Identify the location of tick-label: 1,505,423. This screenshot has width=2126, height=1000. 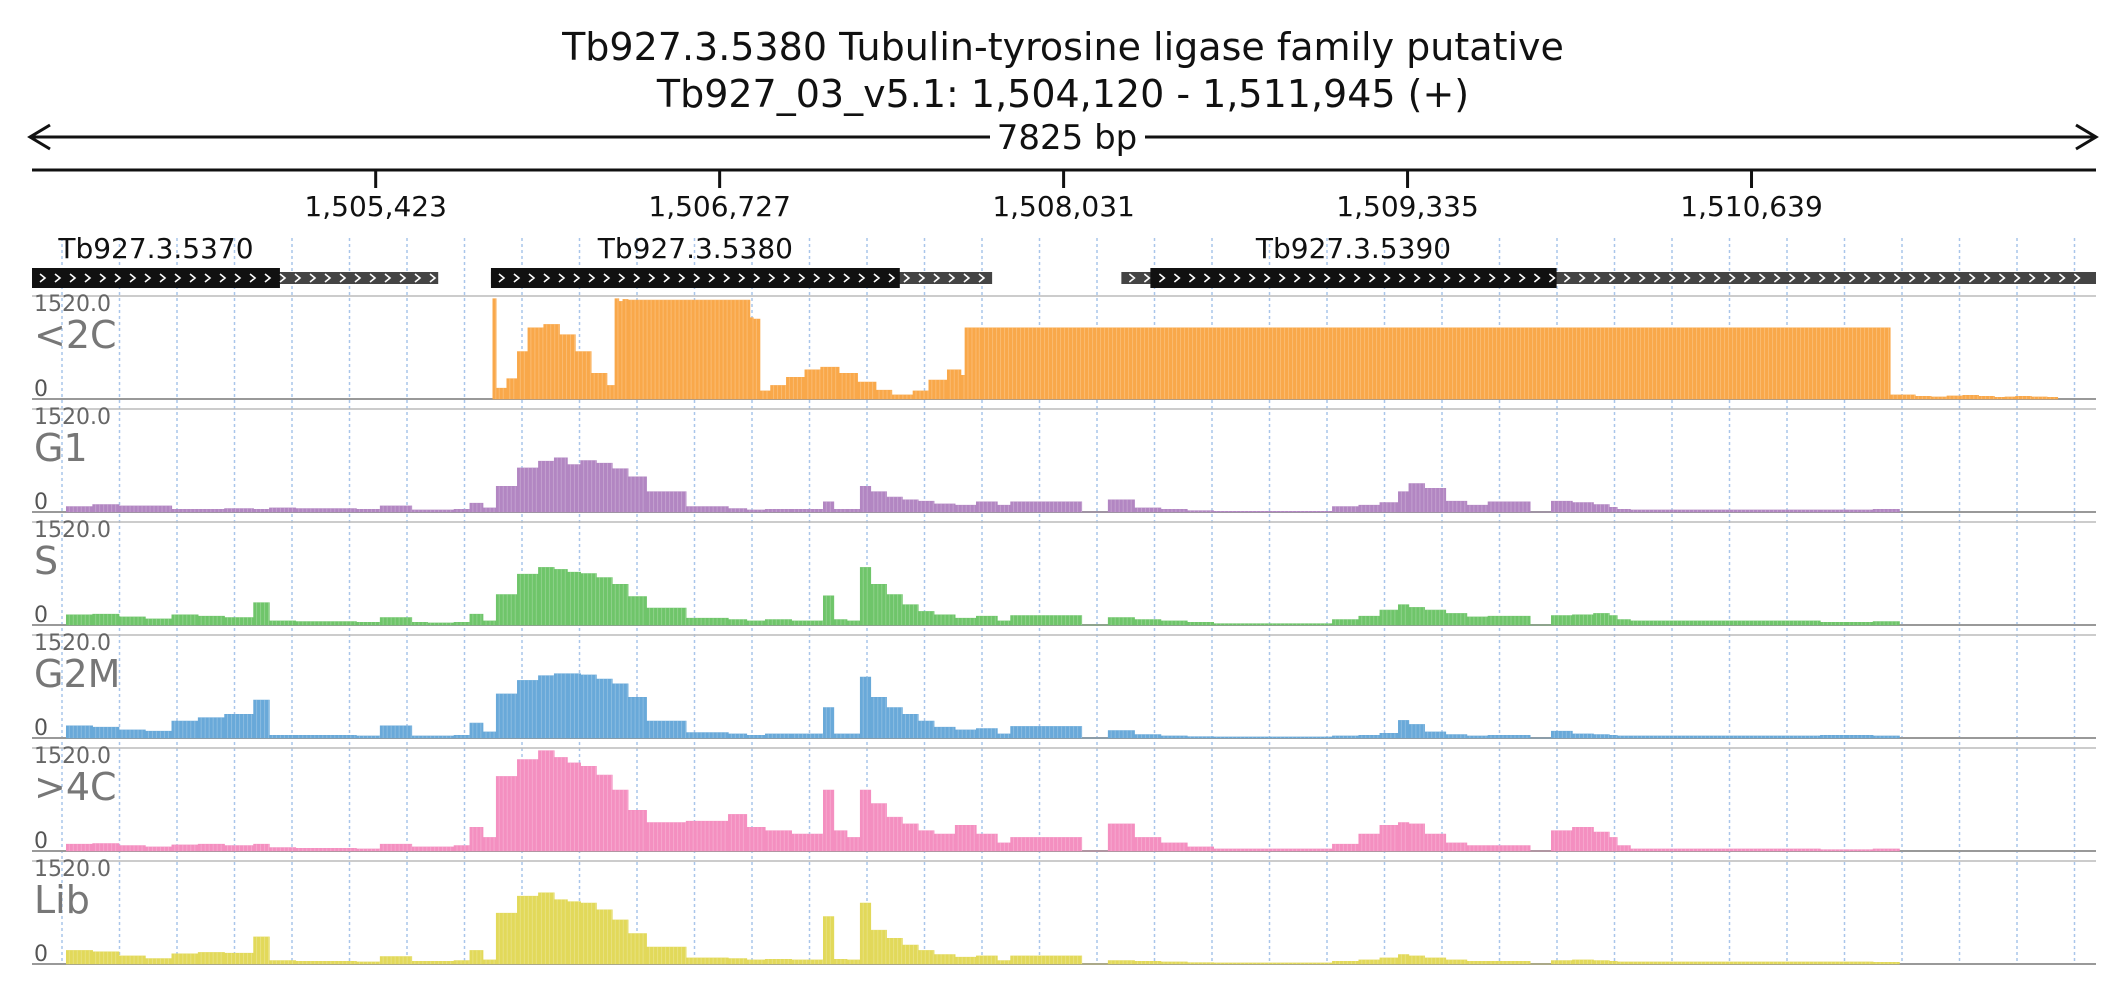
(375, 206).